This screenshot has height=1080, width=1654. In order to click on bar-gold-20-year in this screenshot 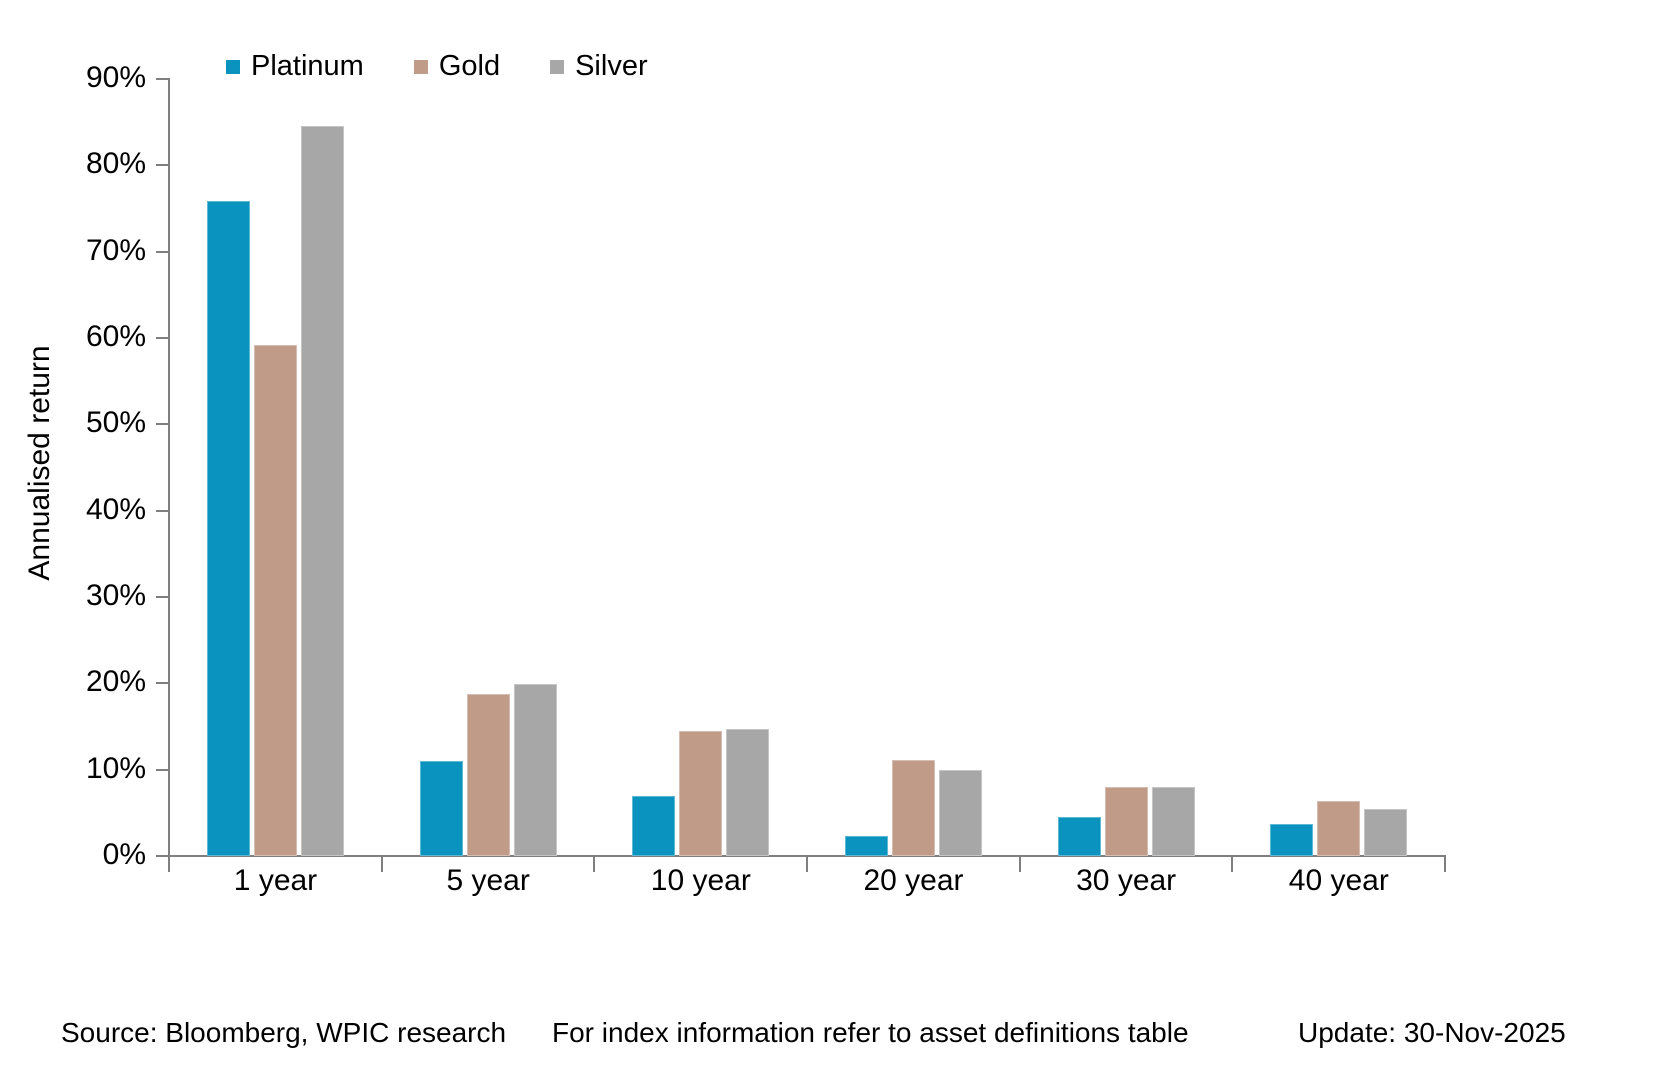, I will do `click(913, 808)`.